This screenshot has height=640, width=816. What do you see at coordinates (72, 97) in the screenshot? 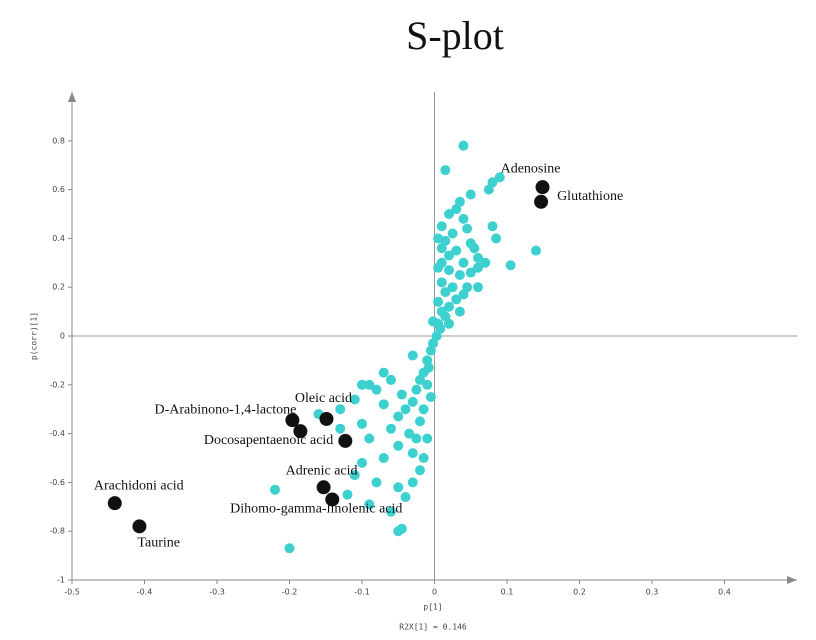
I see `y-axis-arrow` at bounding box center [72, 97].